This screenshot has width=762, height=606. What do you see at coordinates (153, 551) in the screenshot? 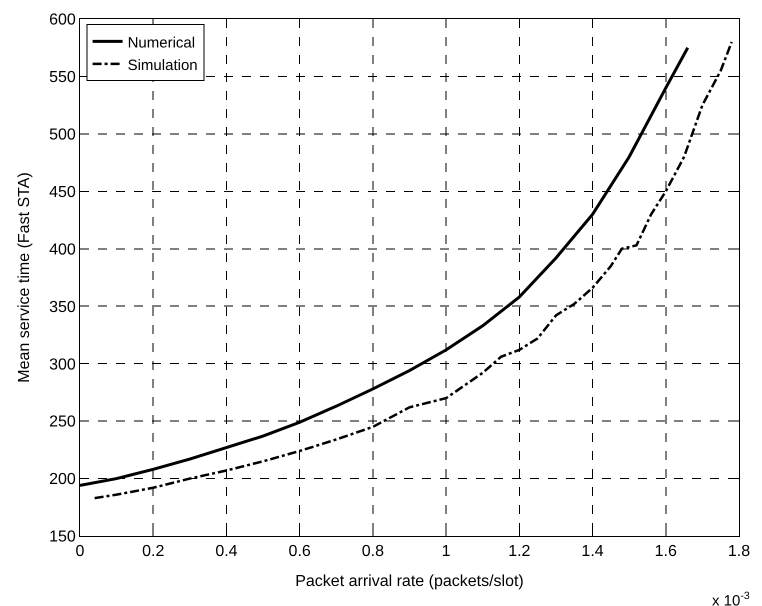
I see `x-tick-label: 0.2` at bounding box center [153, 551].